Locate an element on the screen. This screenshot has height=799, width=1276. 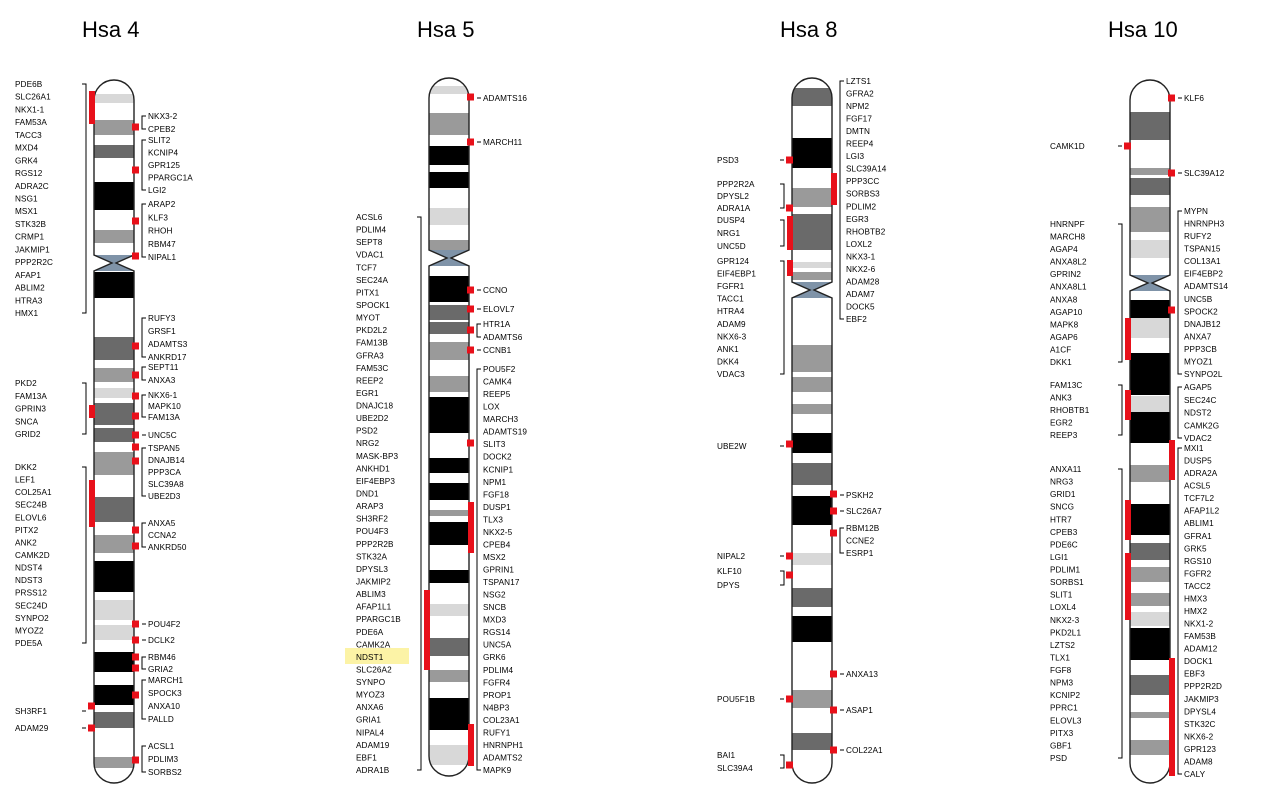
gene-label: GPRIN2 is located at coordinates (1065, 274).